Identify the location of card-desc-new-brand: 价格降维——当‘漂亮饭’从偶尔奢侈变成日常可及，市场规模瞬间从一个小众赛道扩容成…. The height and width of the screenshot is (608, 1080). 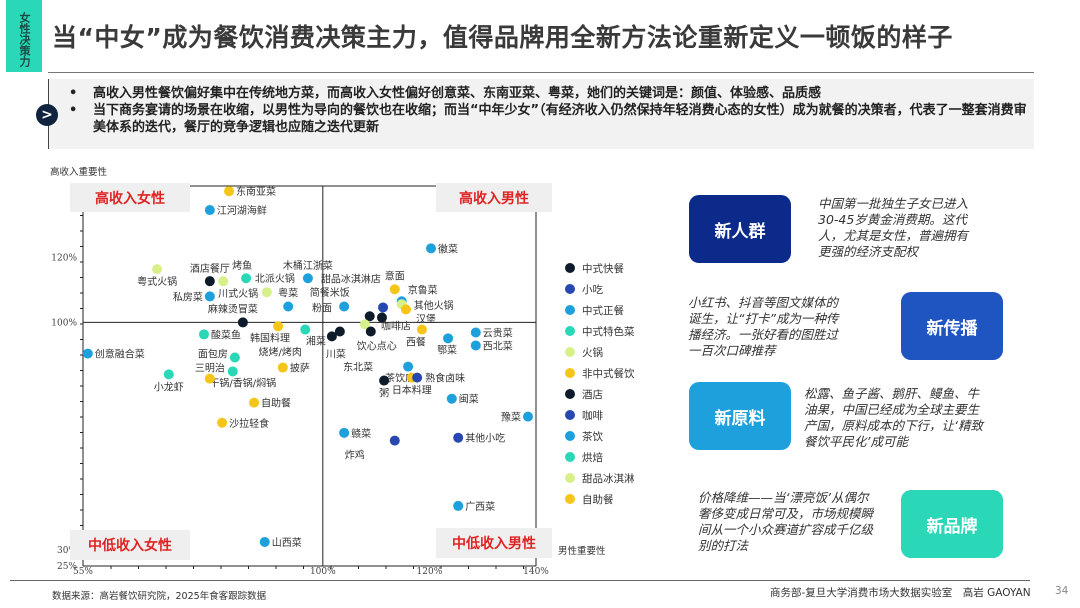
(786, 521).